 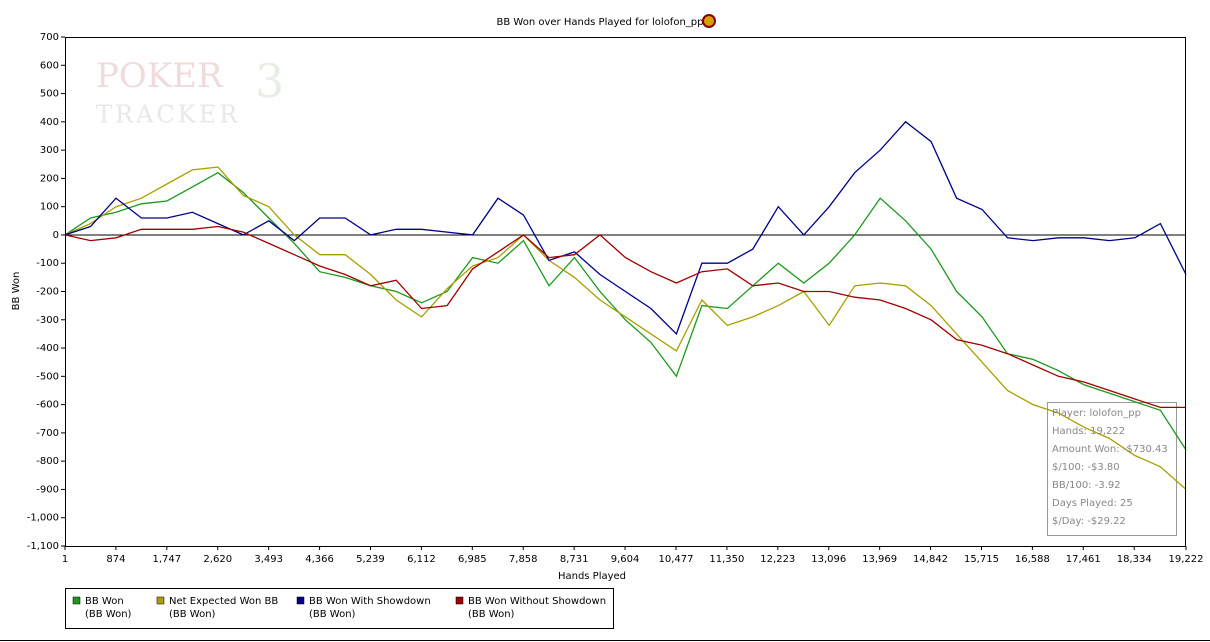 What do you see at coordinates (16, 291) in the screenshot?
I see `y-axis-label: BB Won` at bounding box center [16, 291].